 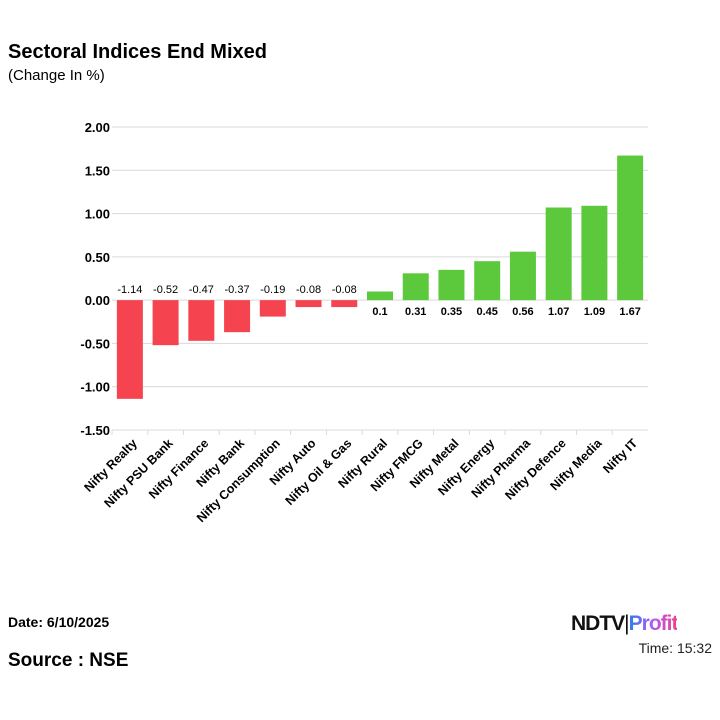 What do you see at coordinates (137, 52) in the screenshot?
I see `chart-title: Sectoral Indices End Mixed` at bounding box center [137, 52].